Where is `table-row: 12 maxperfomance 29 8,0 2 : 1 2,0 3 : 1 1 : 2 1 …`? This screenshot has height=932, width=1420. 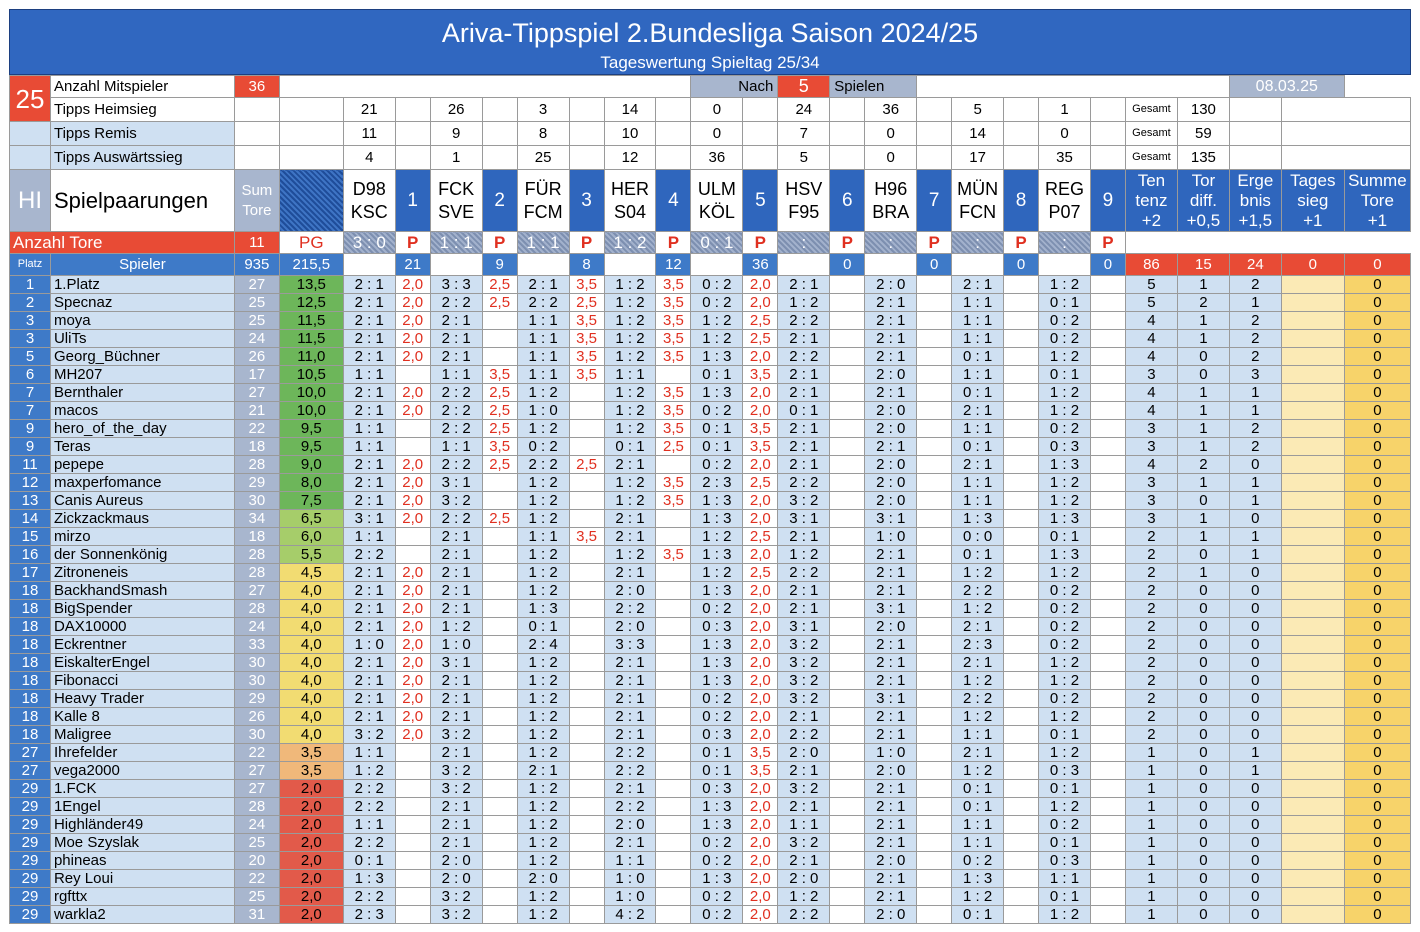
table-row: 12 maxperfomance 29 8,0 2 : 1 2,0 3 : 1 1 : 2 1 … is located at coordinates (710, 482).